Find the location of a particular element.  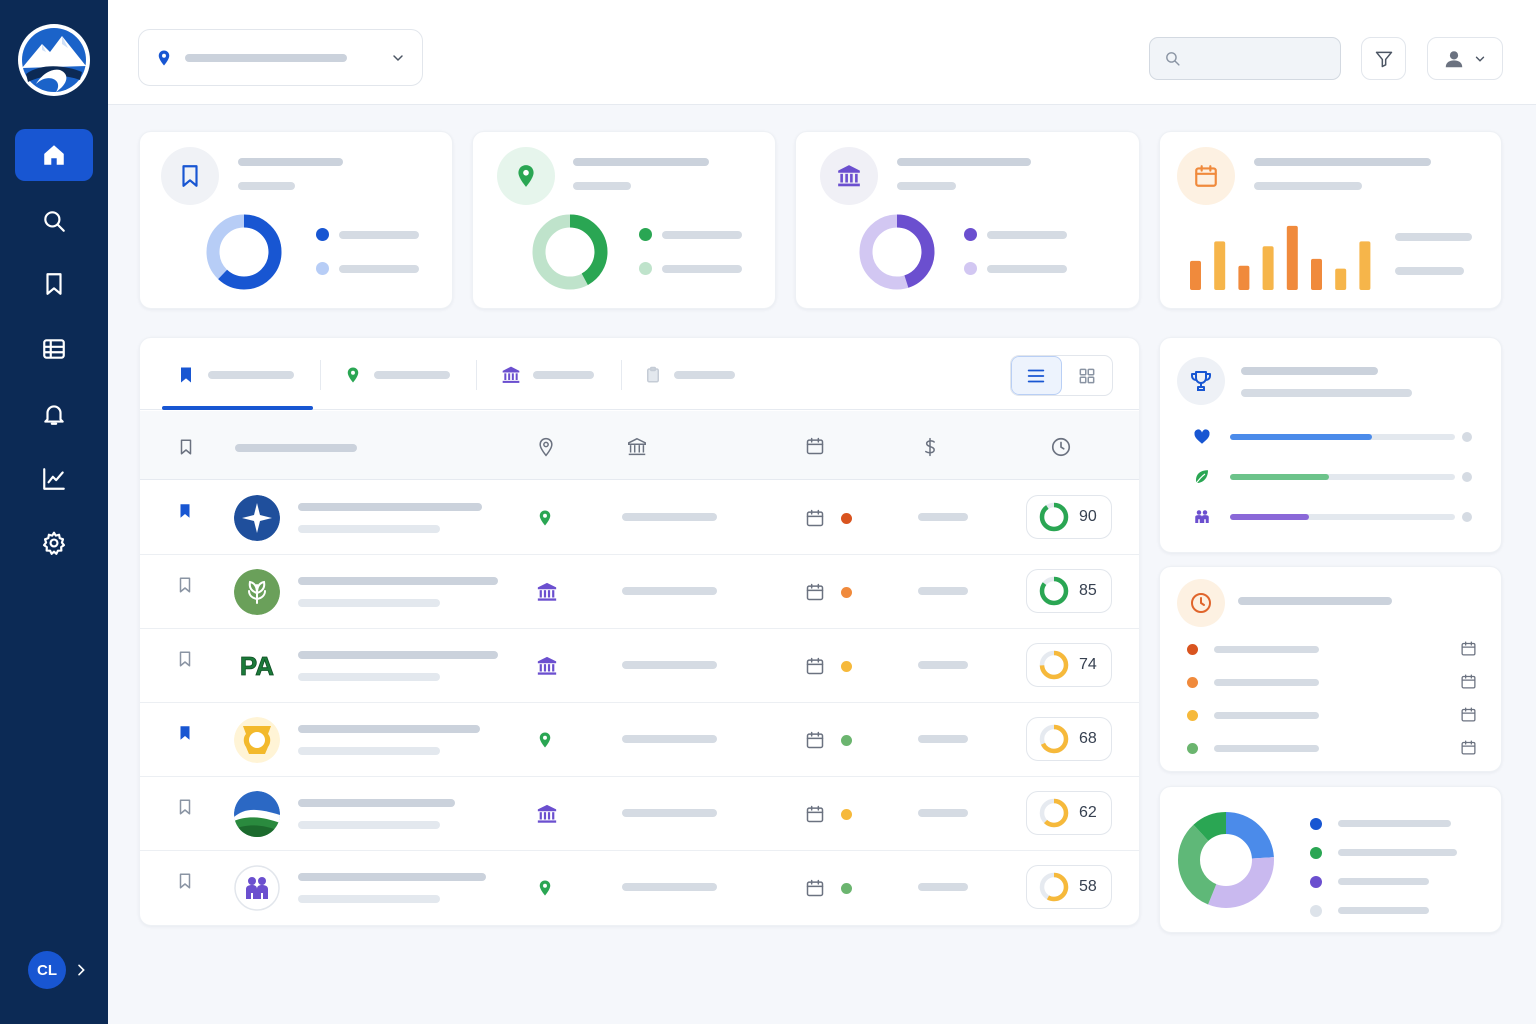

deadlines-card is located at coordinates (1330, 669).